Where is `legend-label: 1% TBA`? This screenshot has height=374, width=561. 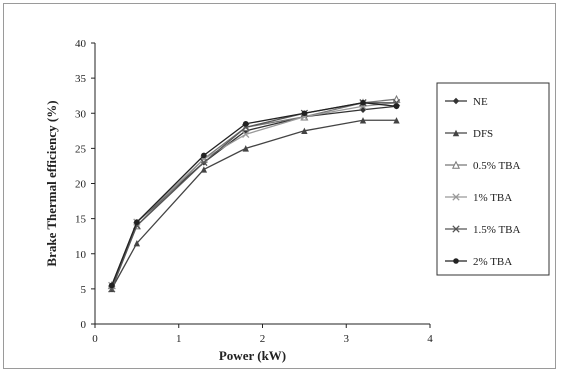 legend-label: 1% TBA is located at coordinates (492, 198).